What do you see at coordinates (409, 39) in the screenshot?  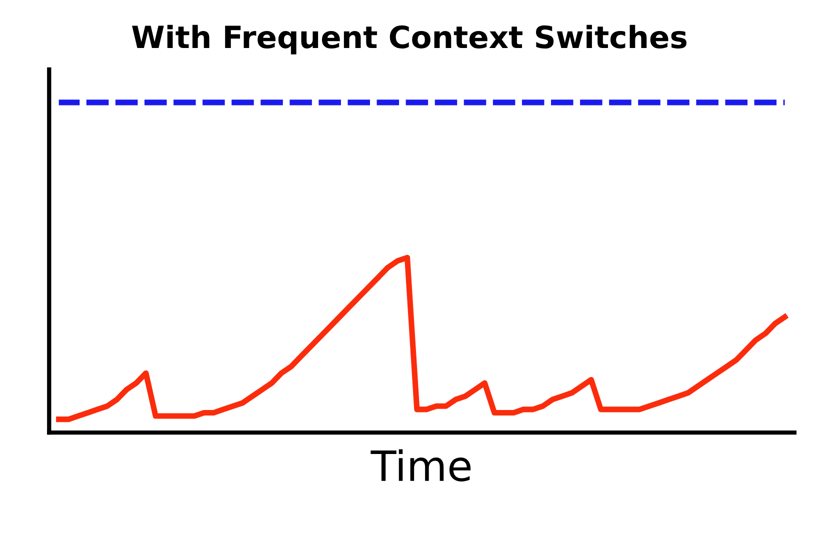 I see `chart-title: With Frequent Context Switches` at bounding box center [409, 39].